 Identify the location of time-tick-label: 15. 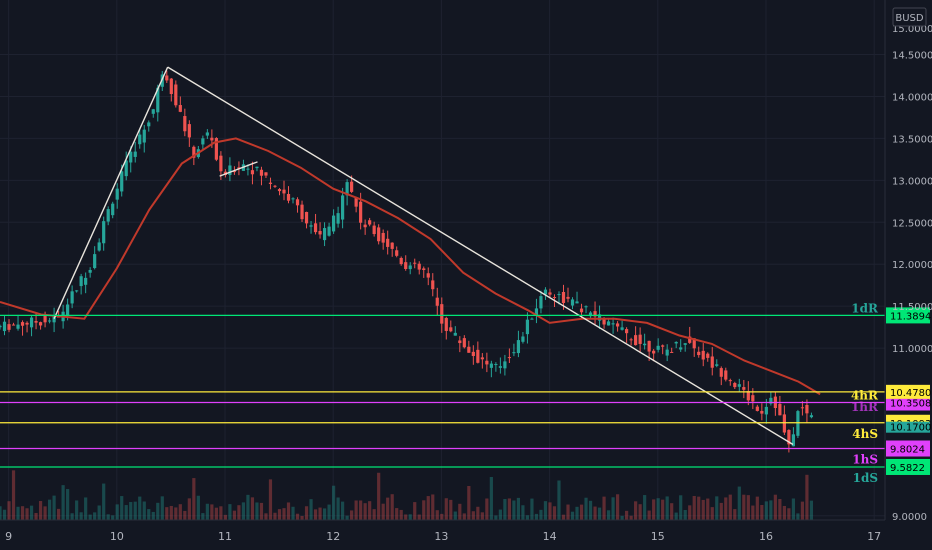
(658, 536).